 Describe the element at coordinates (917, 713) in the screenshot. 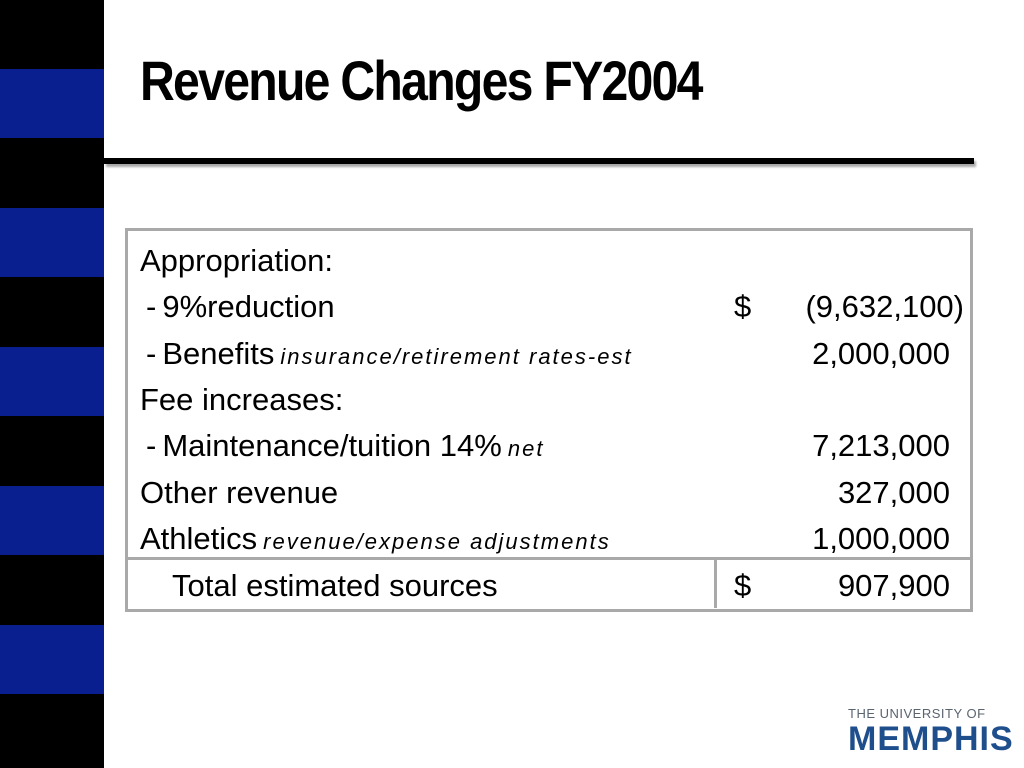

I see `logo-line-1: THE UNIVERSITY OF` at that location.